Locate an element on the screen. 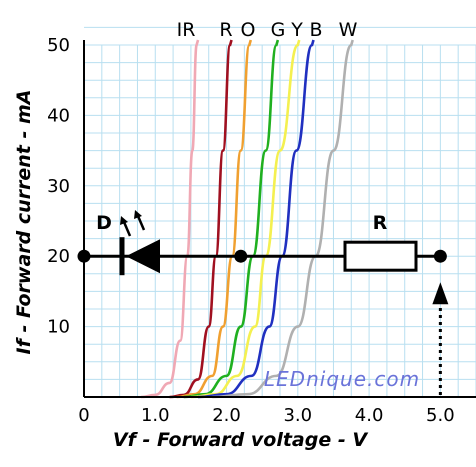 The width and height of the screenshot is (476, 467). x-tick-label: 3.0 is located at coordinates (297, 415).